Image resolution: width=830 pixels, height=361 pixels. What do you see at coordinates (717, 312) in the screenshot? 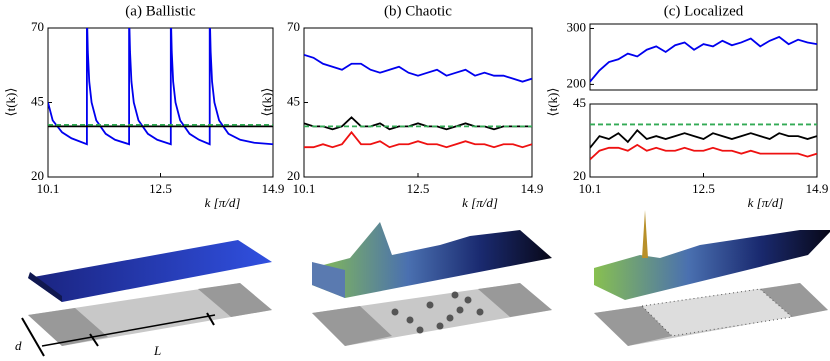
I see `disorder-region` at bounding box center [717, 312].